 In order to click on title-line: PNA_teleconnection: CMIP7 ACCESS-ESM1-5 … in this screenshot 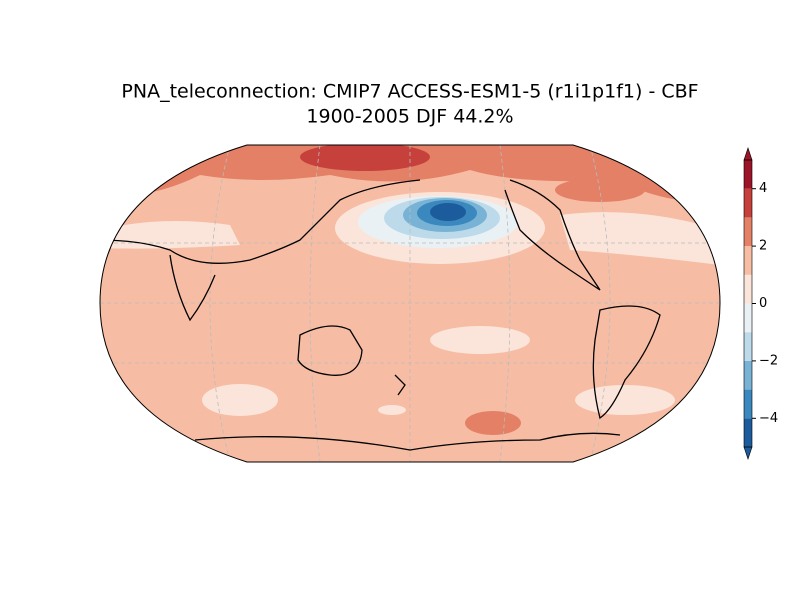, I will do `click(409, 92)`.